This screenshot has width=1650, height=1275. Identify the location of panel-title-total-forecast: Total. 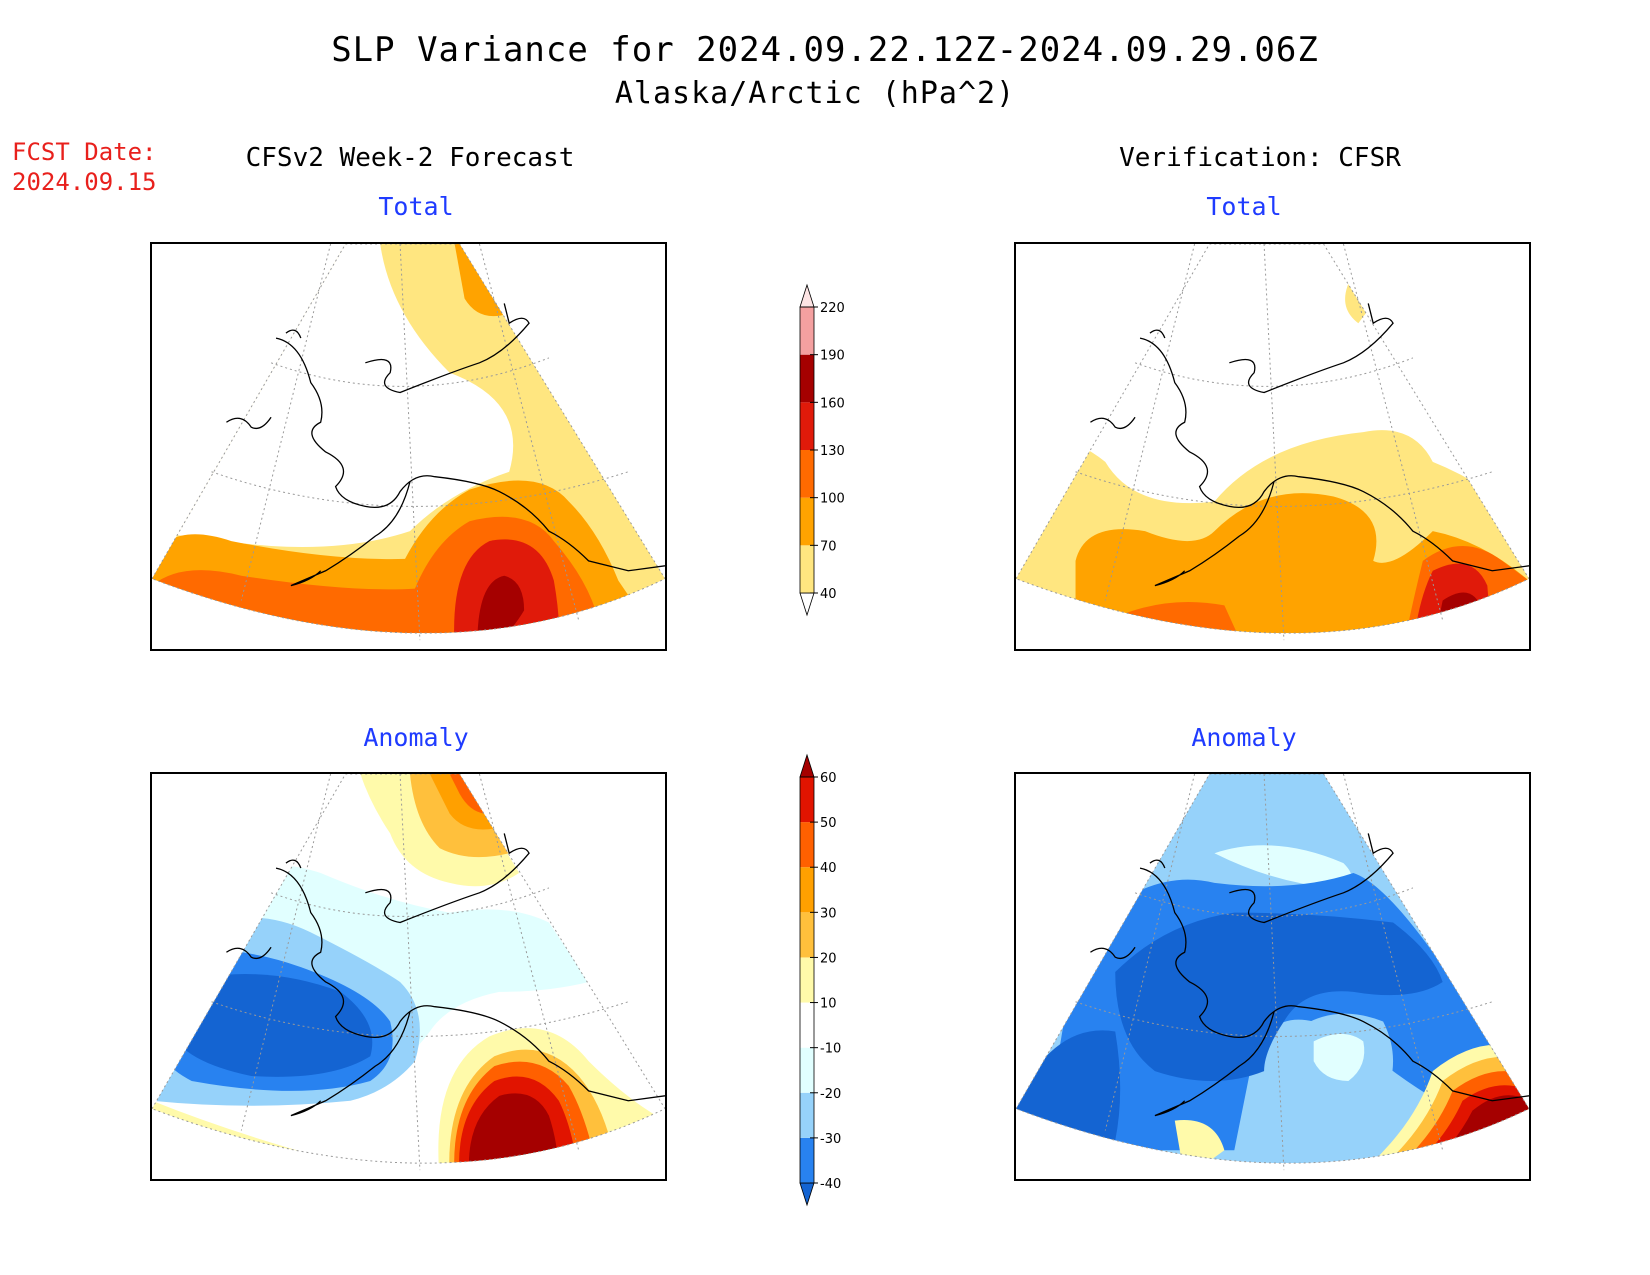
(416, 206).